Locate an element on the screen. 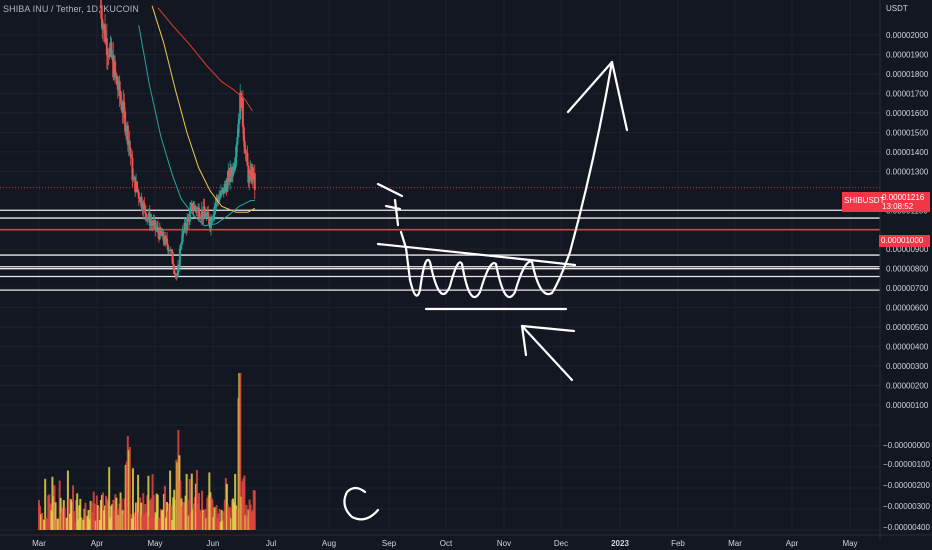  time-tick-label: Mar is located at coordinates (39, 543).